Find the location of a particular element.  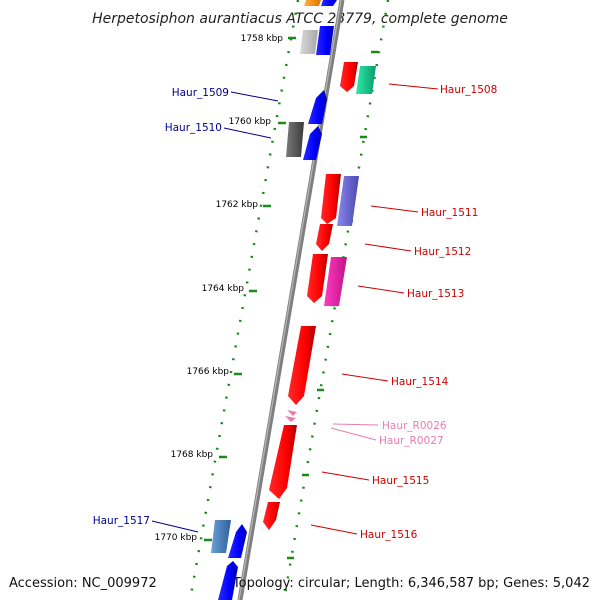

kbp-label-1758: 1758 kbp is located at coordinates (262, 39).